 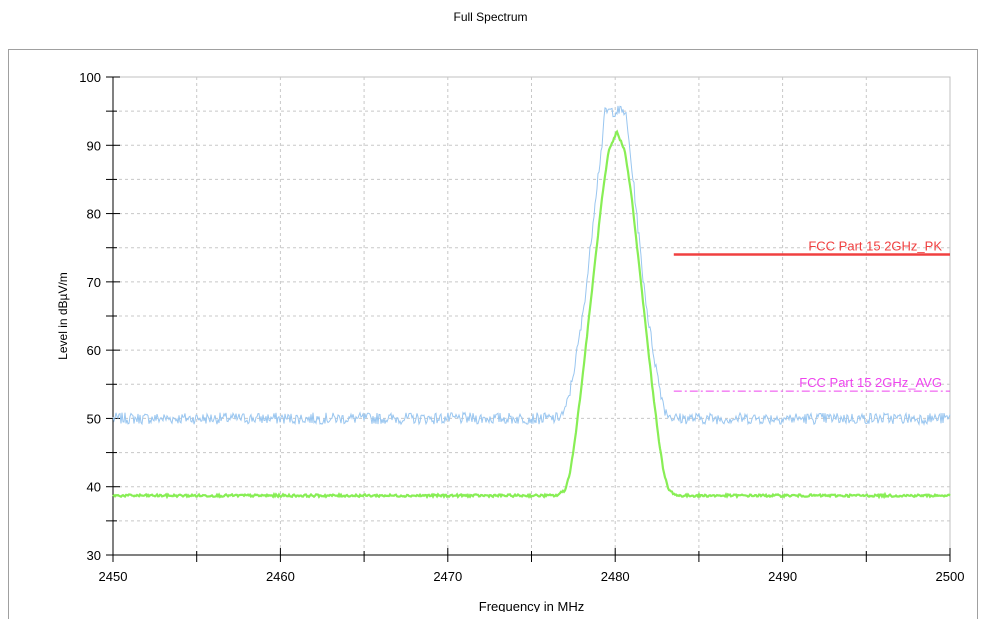 What do you see at coordinates (531, 605) in the screenshot?
I see `x-axis-label: Frequency in MHz` at bounding box center [531, 605].